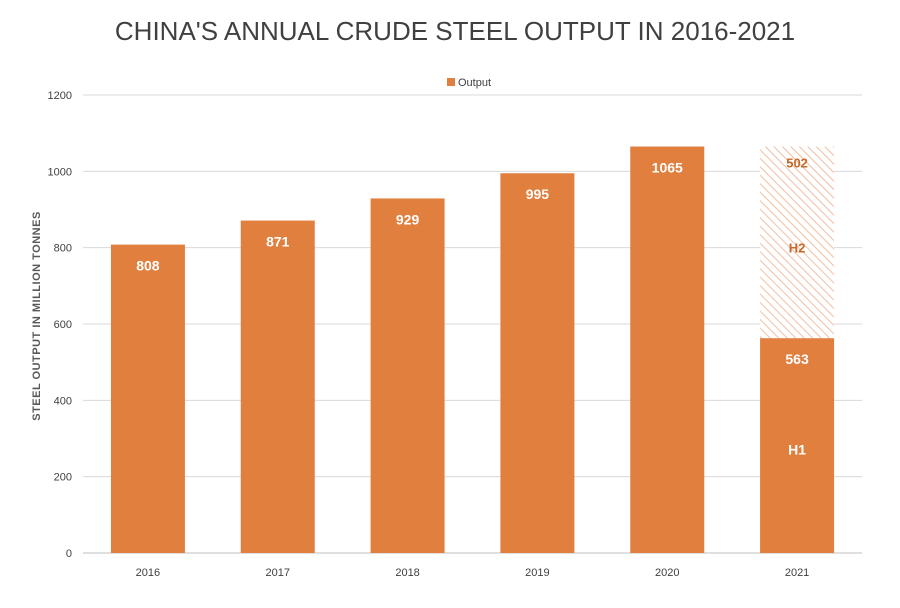  What do you see at coordinates (537, 363) in the screenshot?
I see `bar-2019` at bounding box center [537, 363].